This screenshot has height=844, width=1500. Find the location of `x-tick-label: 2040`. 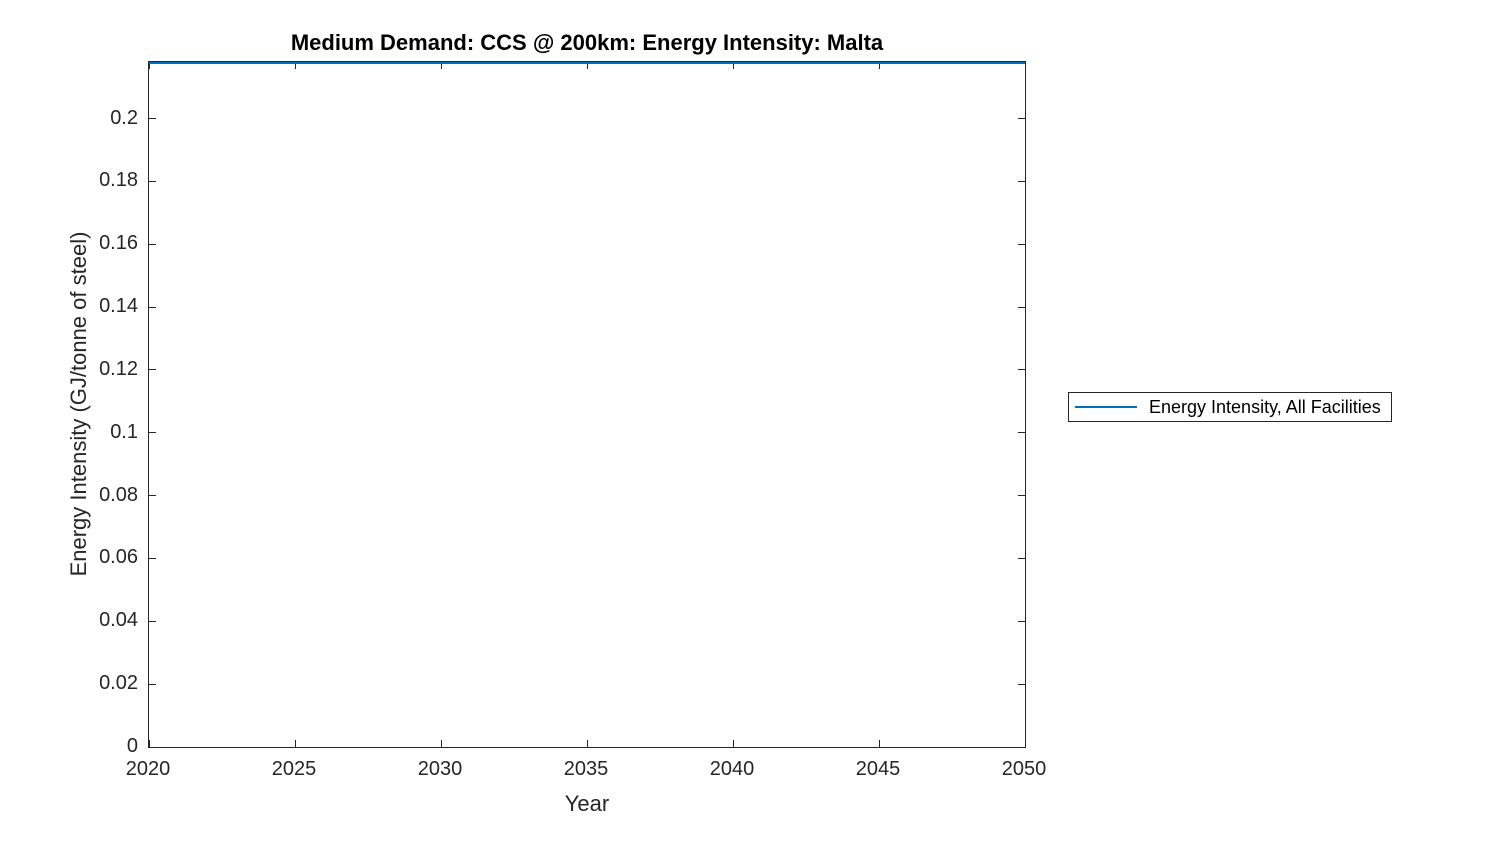

x-tick-label: 2040 is located at coordinates (732, 769).